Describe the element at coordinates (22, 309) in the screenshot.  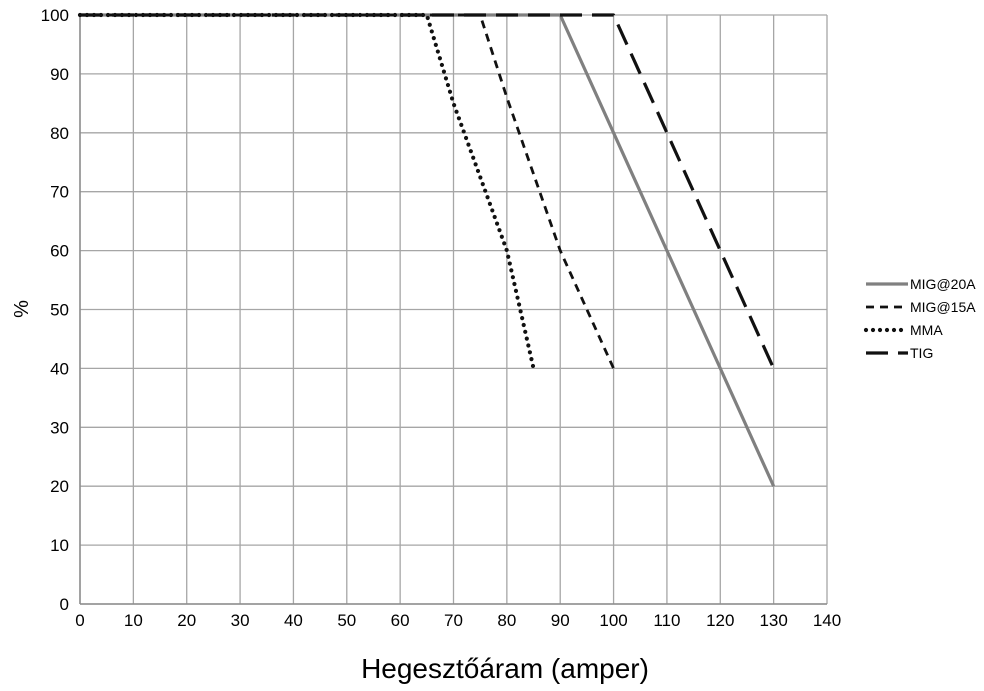
I see `y-axis-title: %` at that location.